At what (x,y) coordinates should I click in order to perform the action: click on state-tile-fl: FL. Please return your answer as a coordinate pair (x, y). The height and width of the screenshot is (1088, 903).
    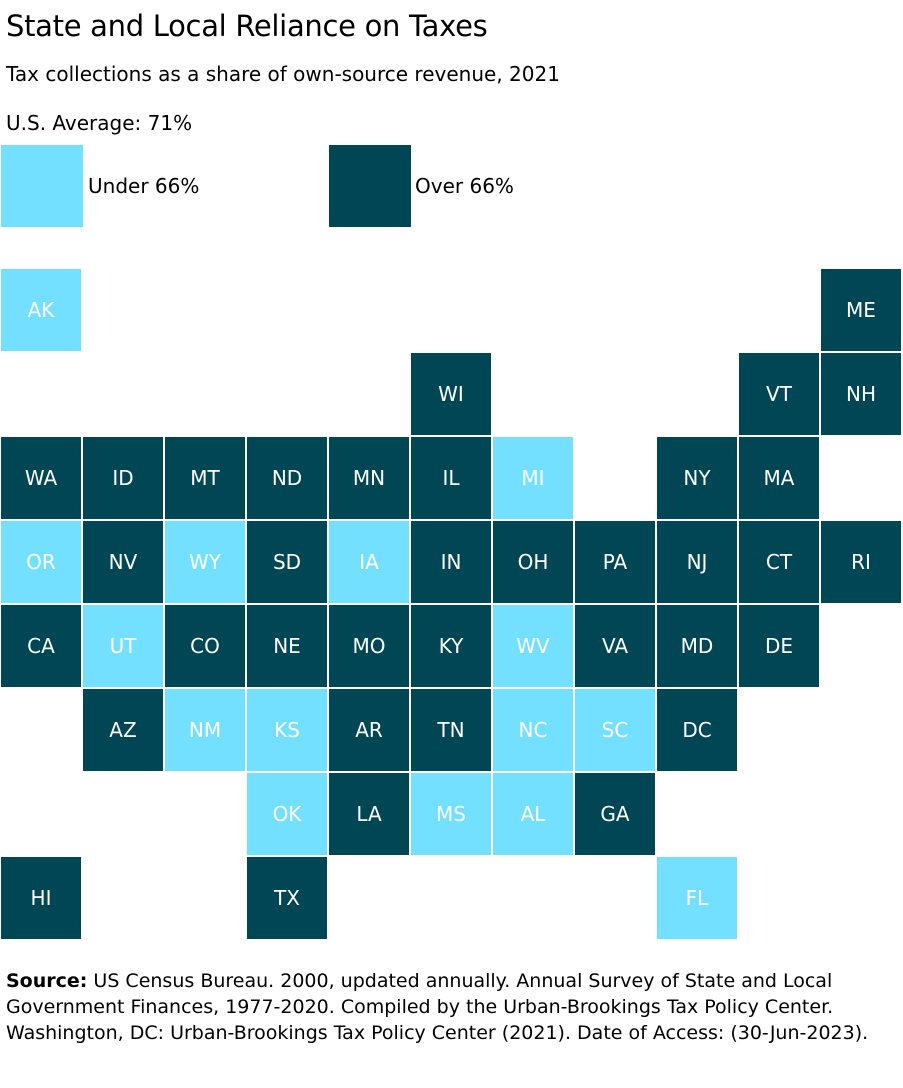
    Looking at the image, I should click on (697, 898).